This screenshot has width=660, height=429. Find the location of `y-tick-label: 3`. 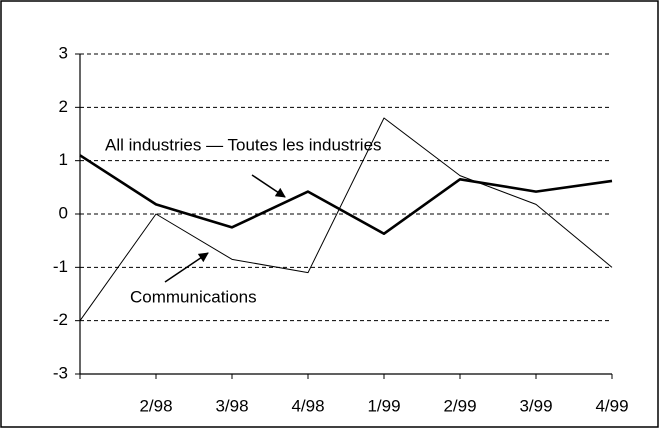

y-tick-label: 3 is located at coordinates (63, 52).